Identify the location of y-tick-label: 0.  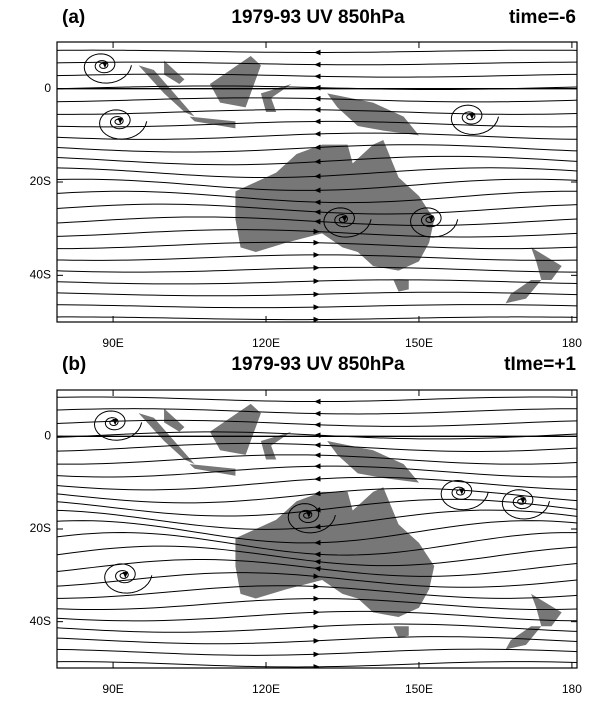
(47, 436).